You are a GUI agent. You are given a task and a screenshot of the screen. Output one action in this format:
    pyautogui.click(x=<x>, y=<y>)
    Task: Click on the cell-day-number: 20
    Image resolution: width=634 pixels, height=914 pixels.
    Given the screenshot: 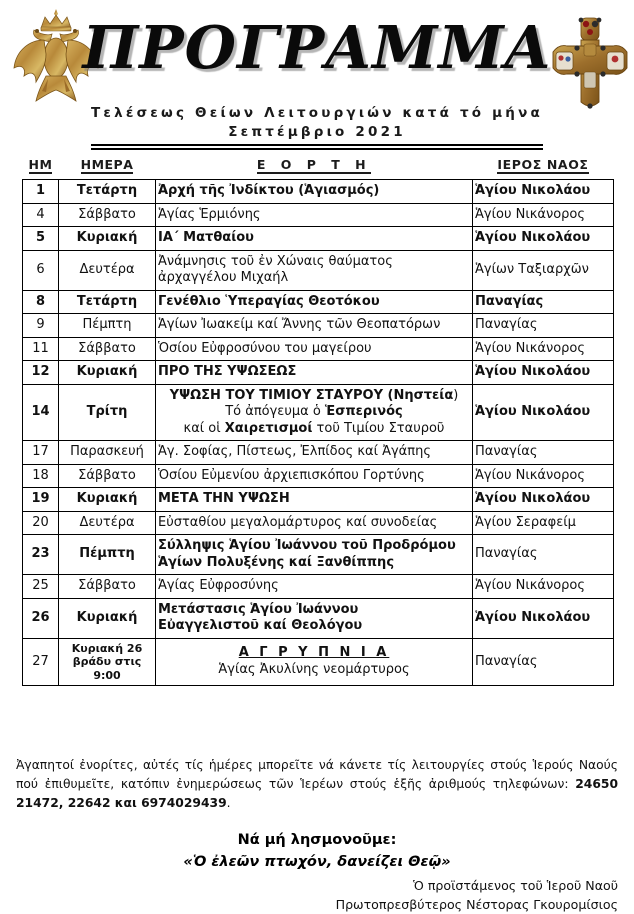 What is the action you would take?
    pyautogui.click(x=40, y=522)
    